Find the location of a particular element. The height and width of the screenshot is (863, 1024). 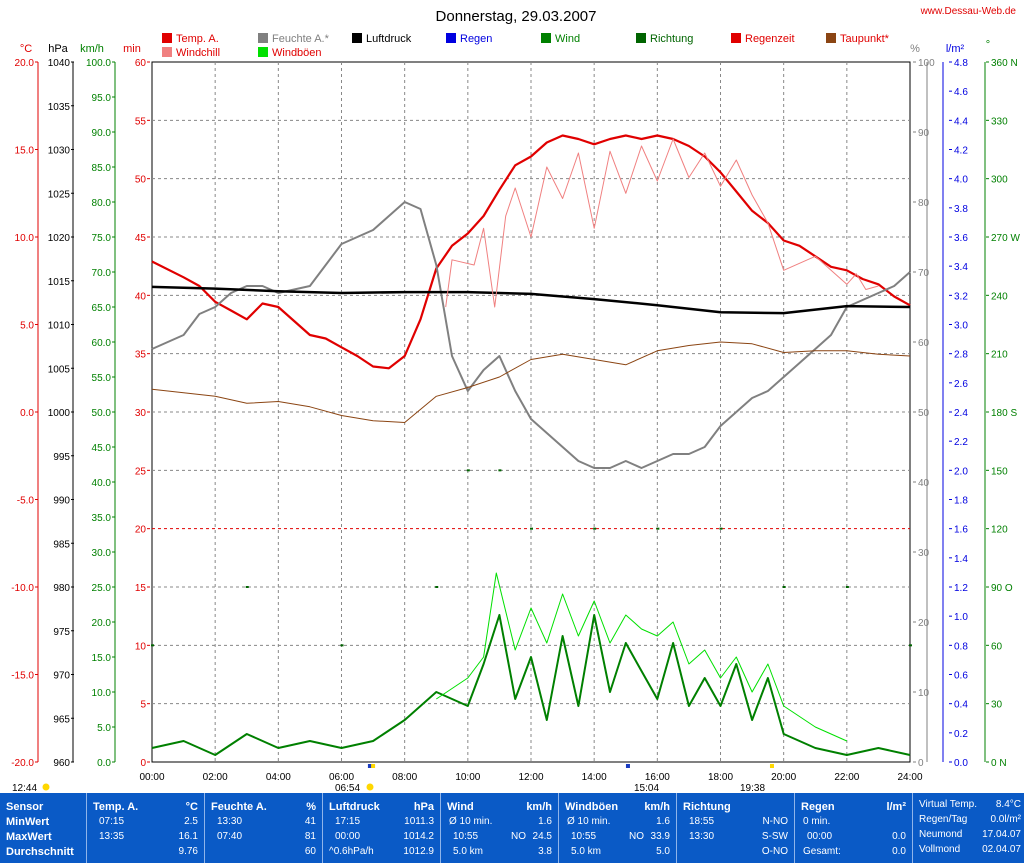

pressure-tick: 990 is located at coordinates (61, 501).